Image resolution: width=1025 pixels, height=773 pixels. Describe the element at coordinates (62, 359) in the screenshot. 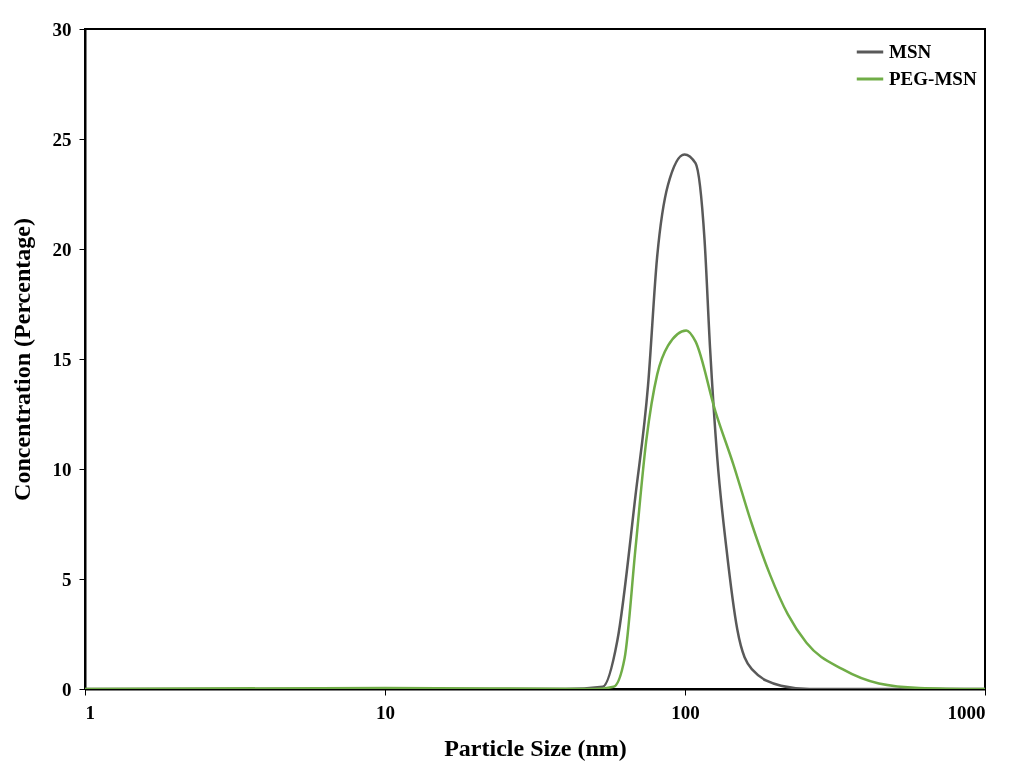

I see `y-tick-label: 15` at that location.